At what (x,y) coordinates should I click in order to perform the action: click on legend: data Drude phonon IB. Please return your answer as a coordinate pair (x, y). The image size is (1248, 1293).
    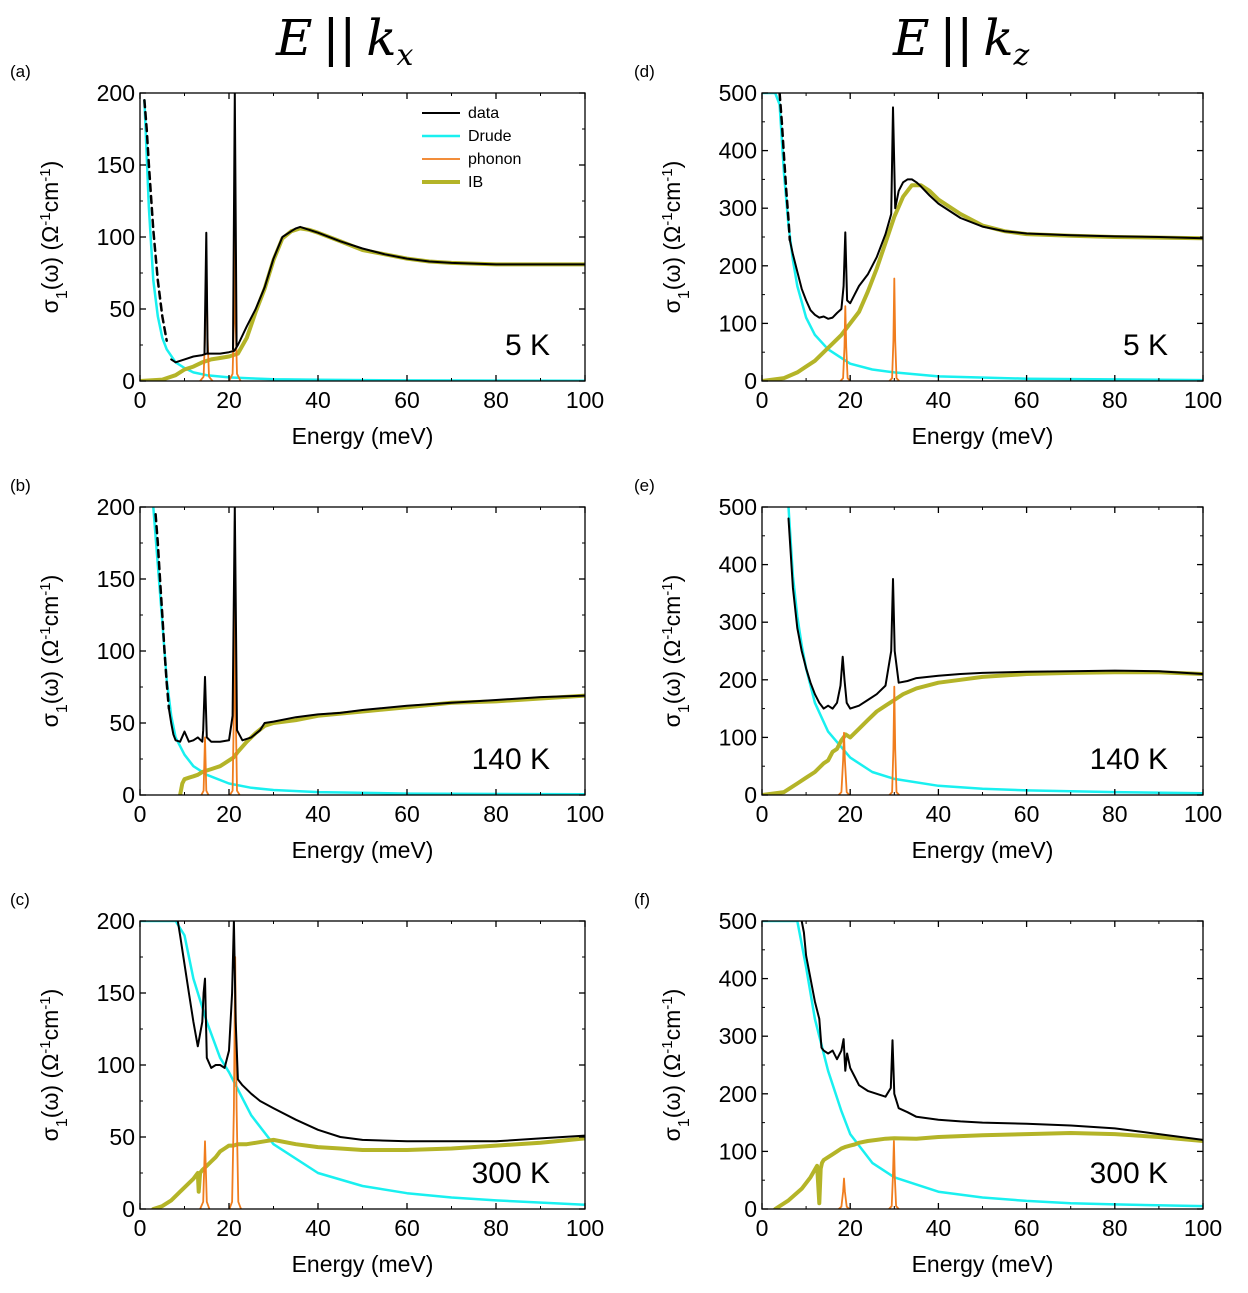
    Looking at the image, I should click on (471, 148).